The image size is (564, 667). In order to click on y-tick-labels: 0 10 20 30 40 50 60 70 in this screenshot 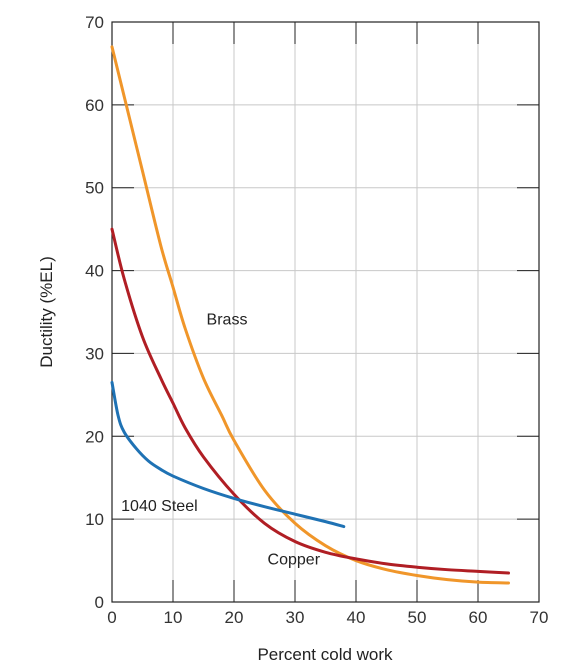, I will do `click(94, 312)`.